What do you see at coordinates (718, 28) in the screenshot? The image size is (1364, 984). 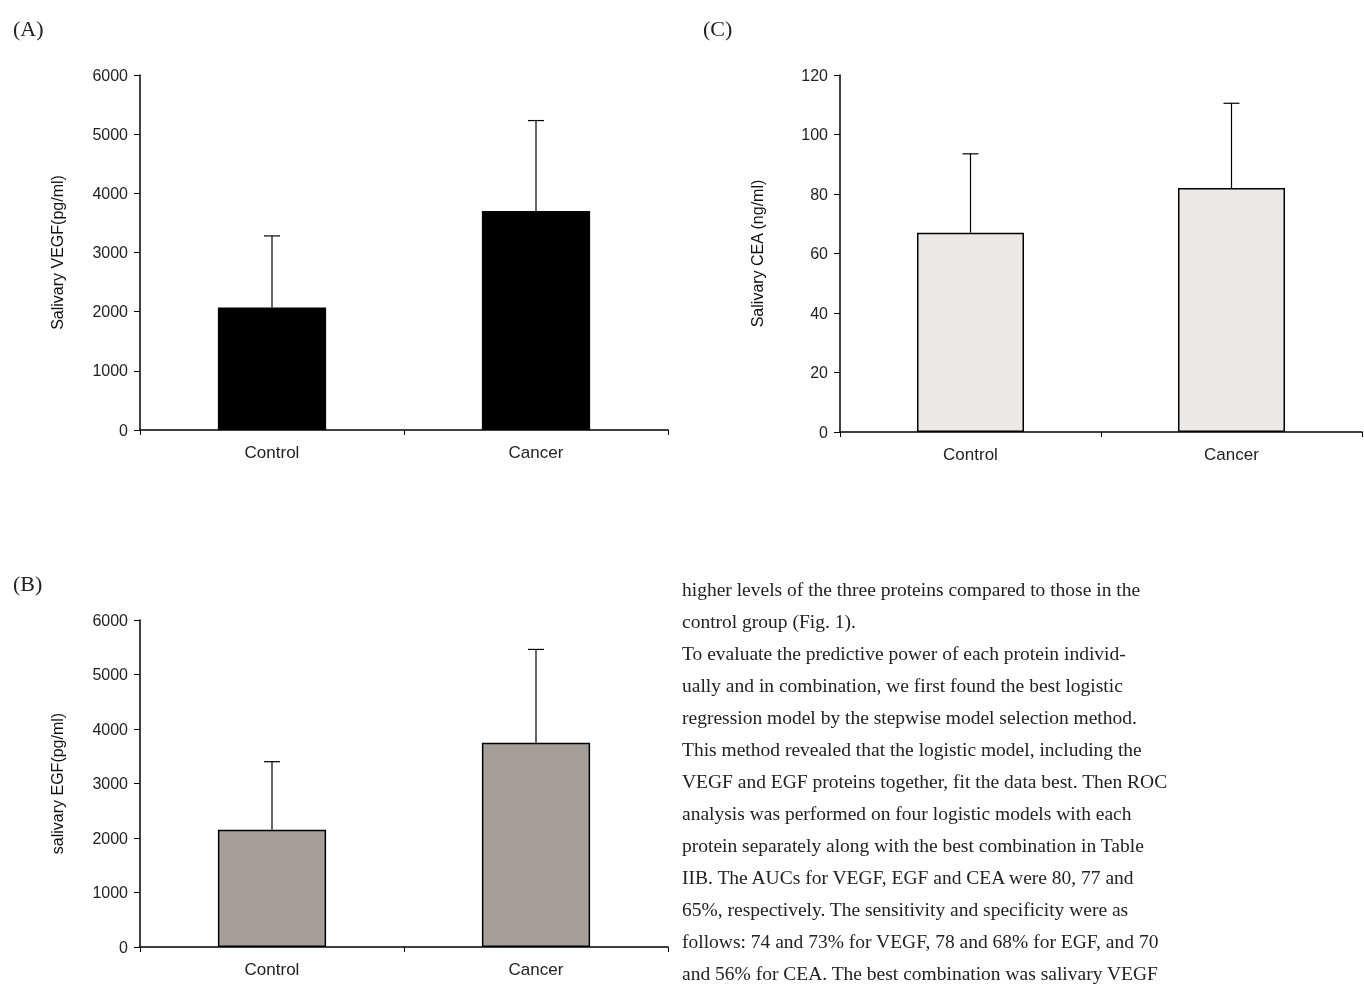 I see `chart-title: (C)` at bounding box center [718, 28].